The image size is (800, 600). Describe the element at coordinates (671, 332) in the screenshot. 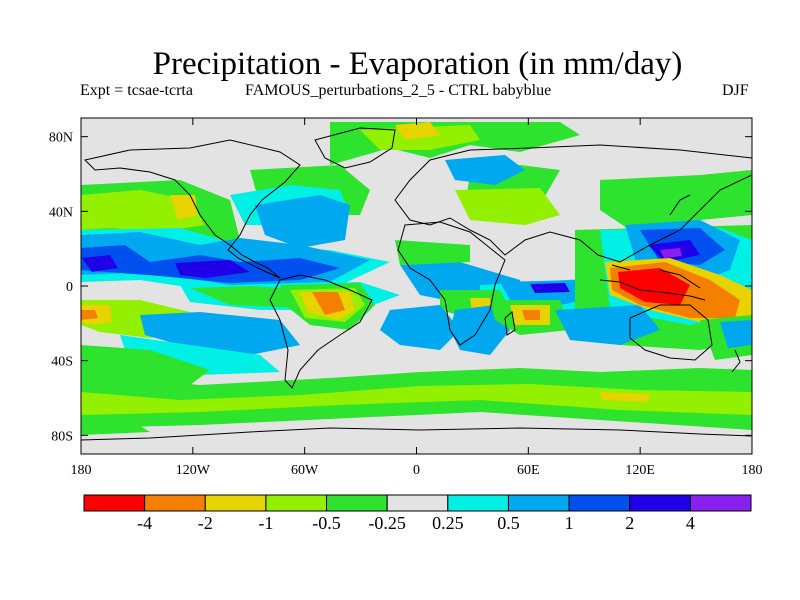

I see `australia-coast` at that location.